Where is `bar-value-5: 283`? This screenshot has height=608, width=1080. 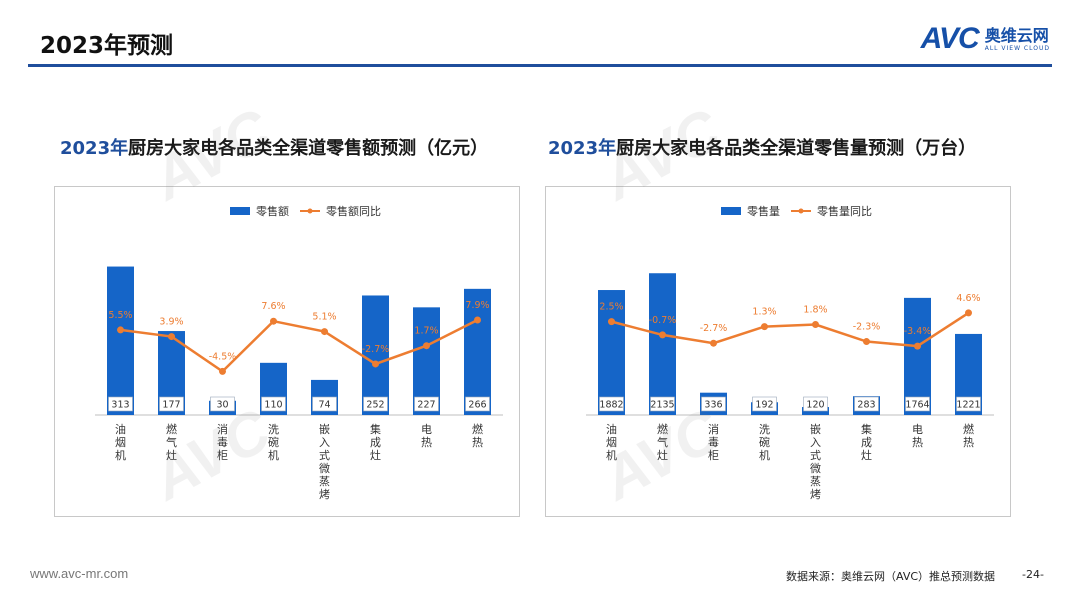 bar-value-5: 283 is located at coordinates (866, 405).